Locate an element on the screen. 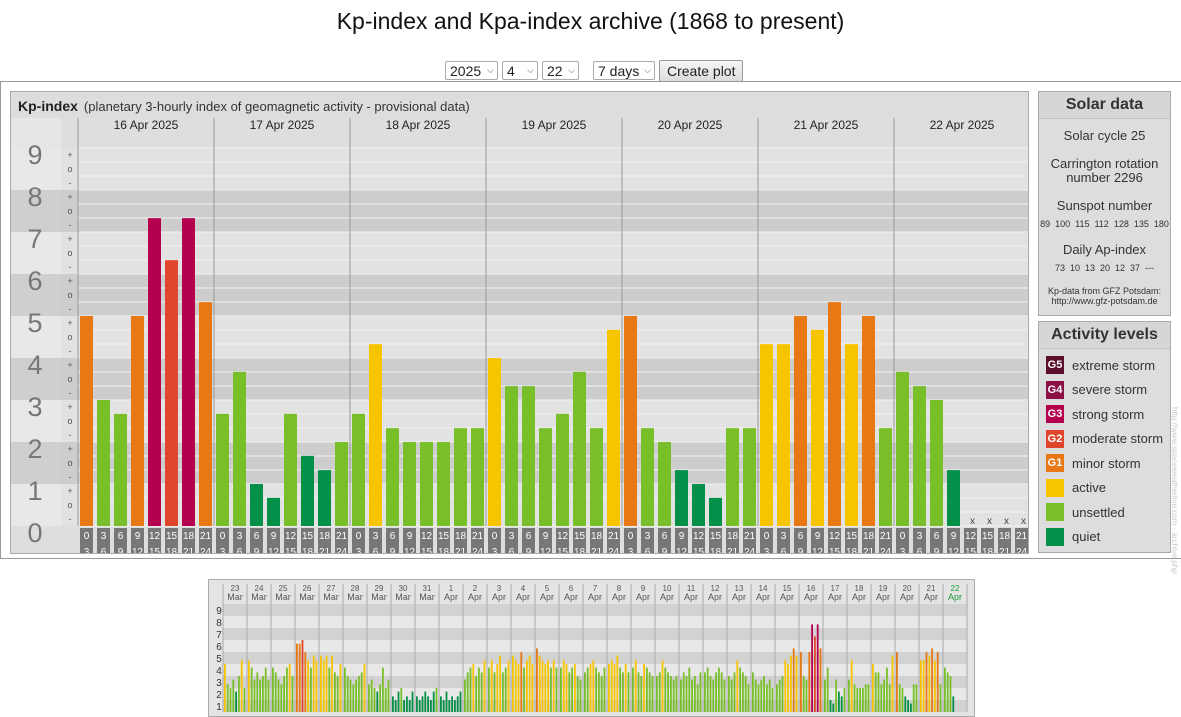 The width and height of the screenshot is (1181, 717). year-select: 2025 ⌵ is located at coordinates (471, 70).